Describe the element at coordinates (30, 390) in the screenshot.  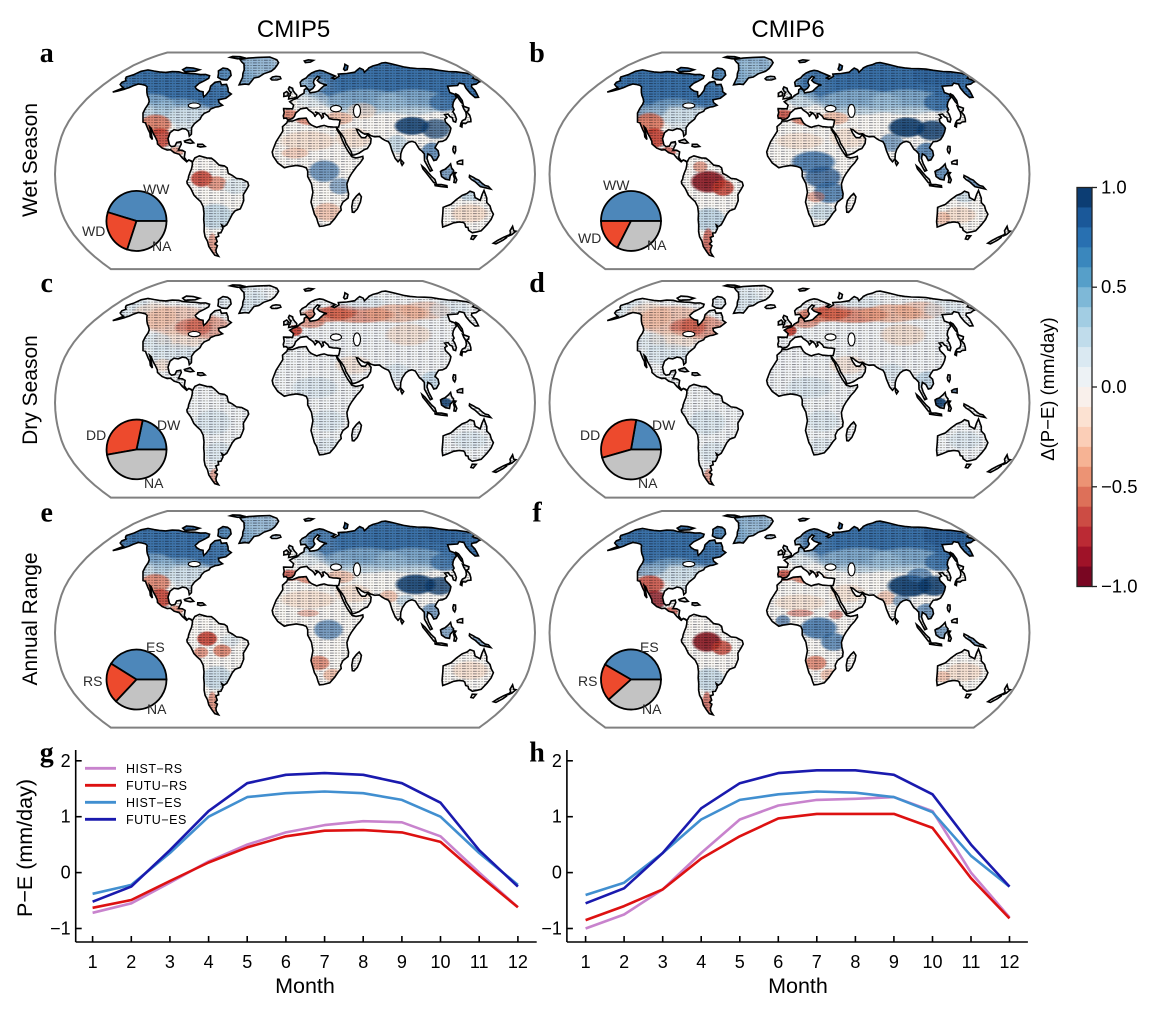
I see `svg-text: Dry Season` at that location.